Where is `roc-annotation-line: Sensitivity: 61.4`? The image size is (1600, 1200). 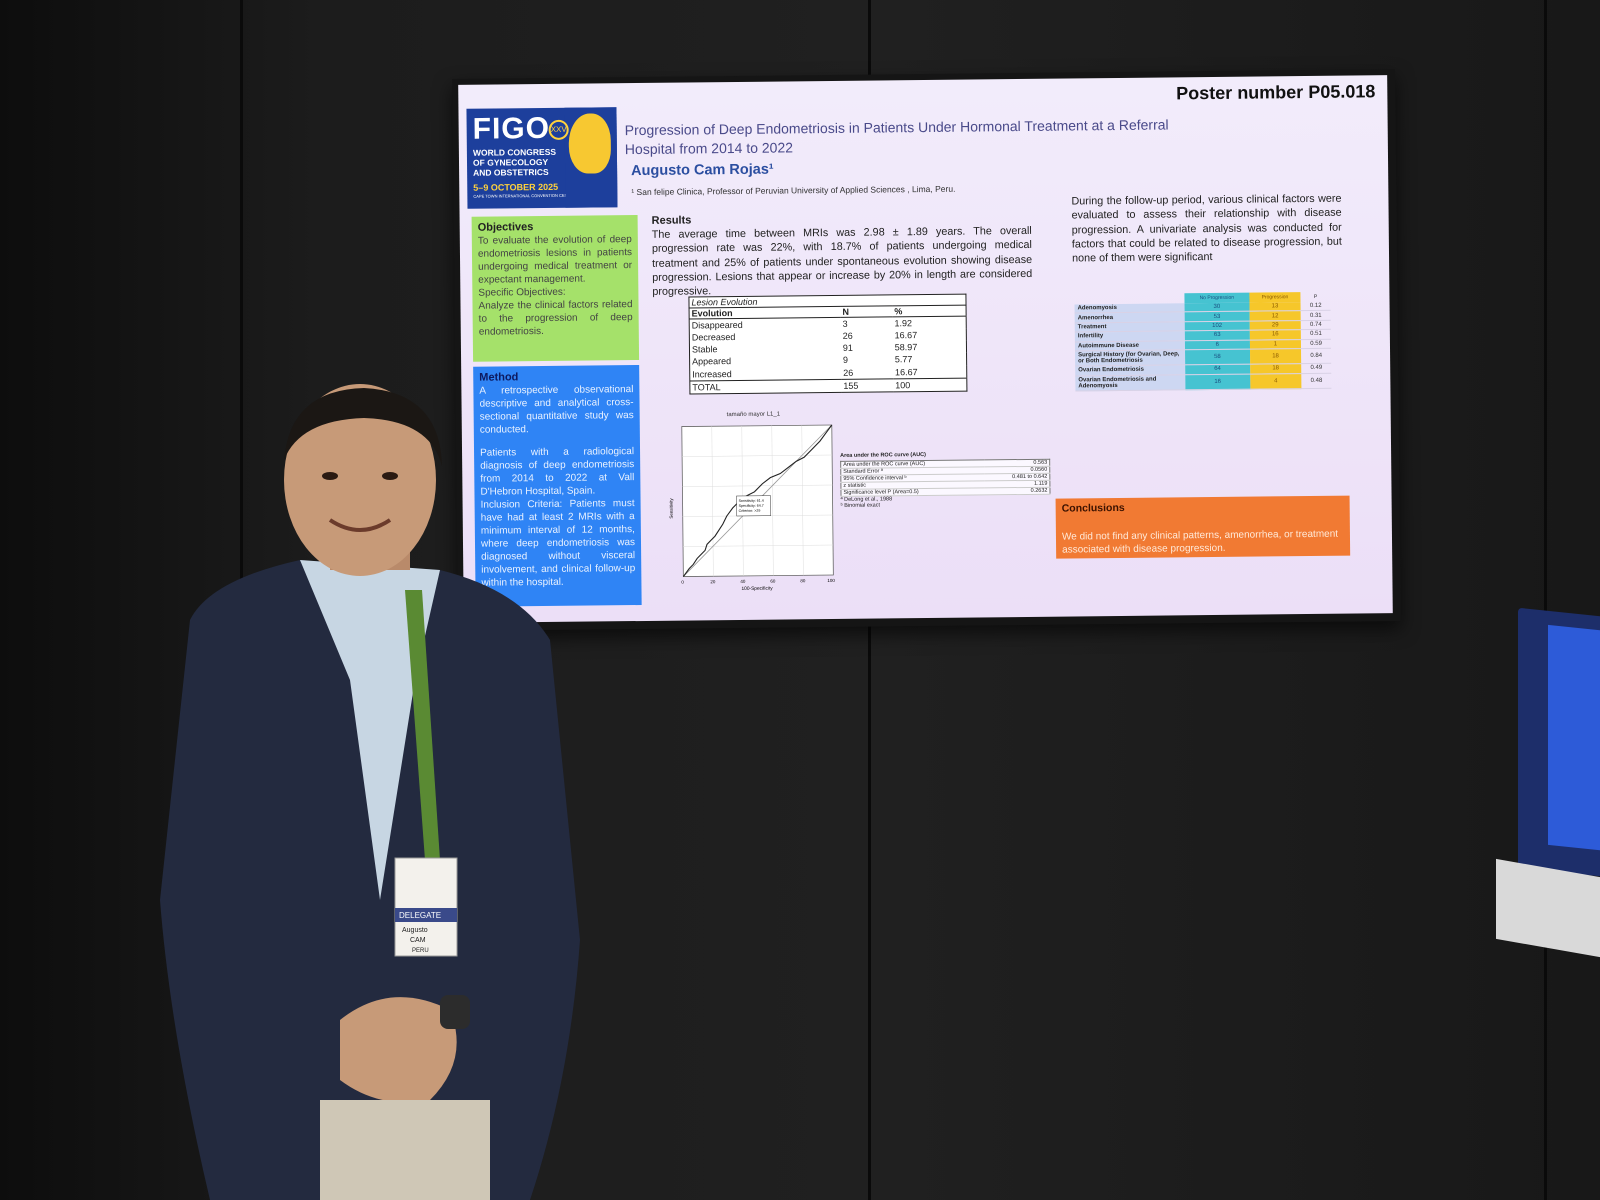 roc-annotation-line: Sensitivity: 61.4 is located at coordinates (751, 501).